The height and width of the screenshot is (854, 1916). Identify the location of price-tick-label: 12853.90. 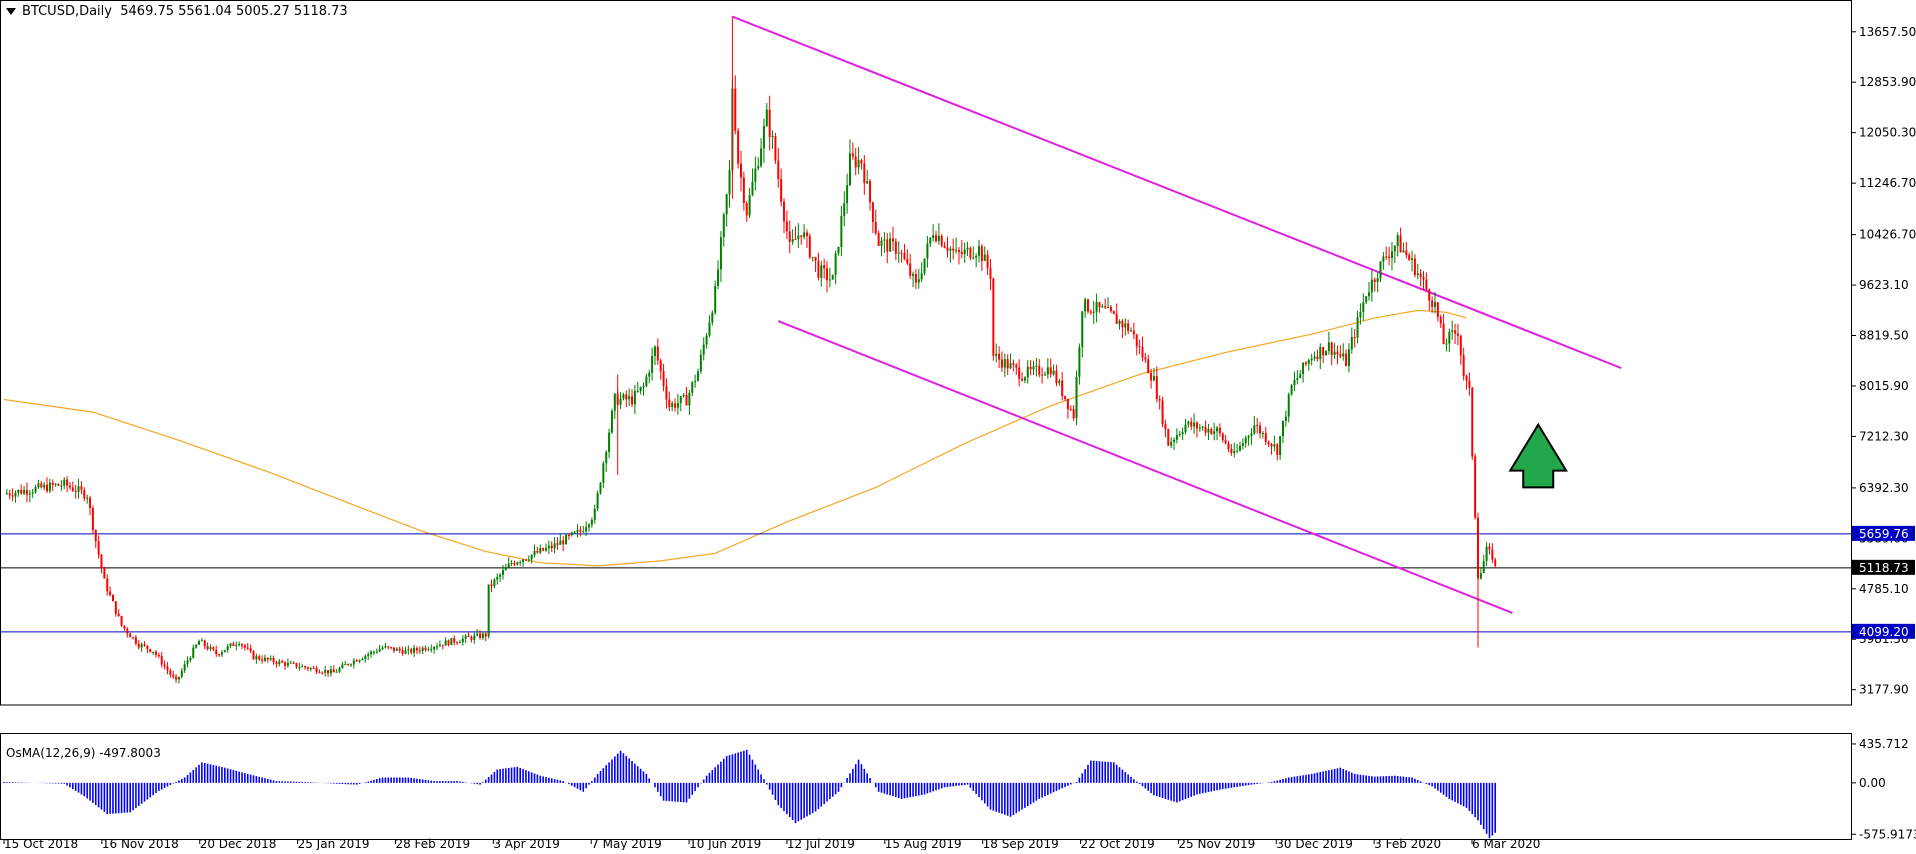
(1887, 82).